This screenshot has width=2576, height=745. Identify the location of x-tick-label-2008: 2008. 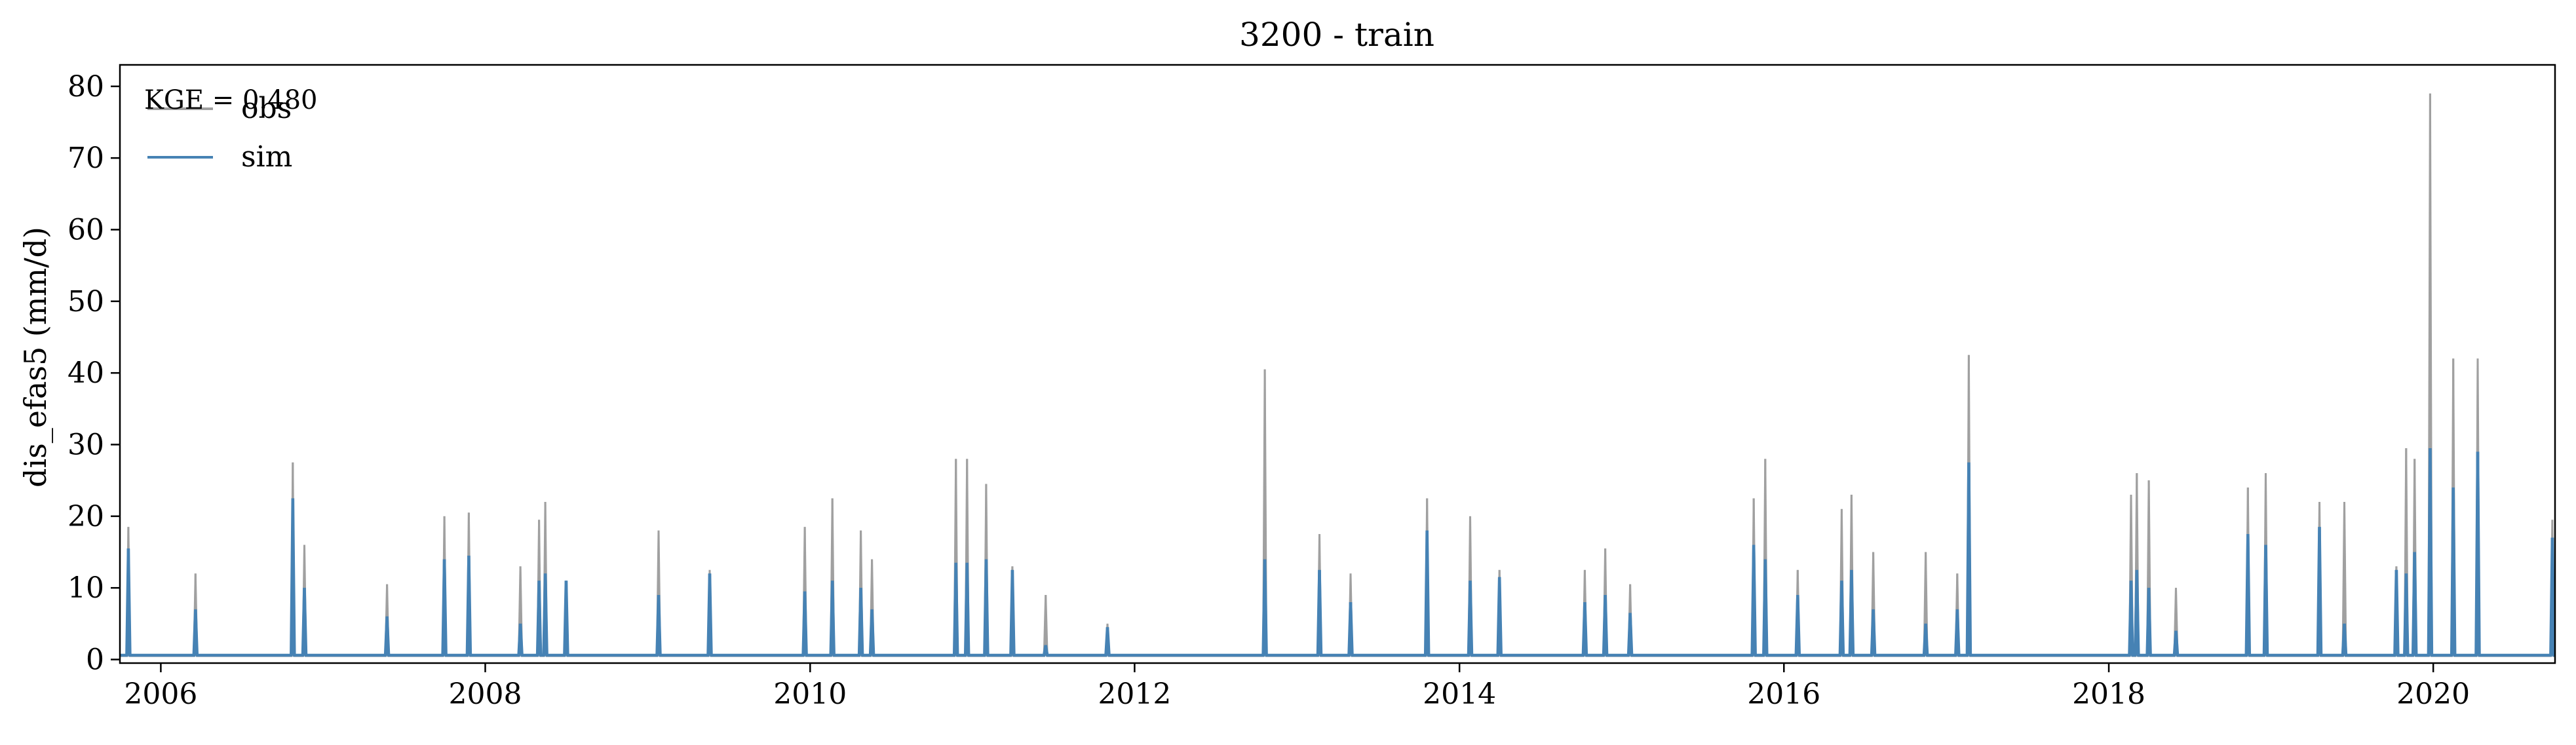
(485, 695).